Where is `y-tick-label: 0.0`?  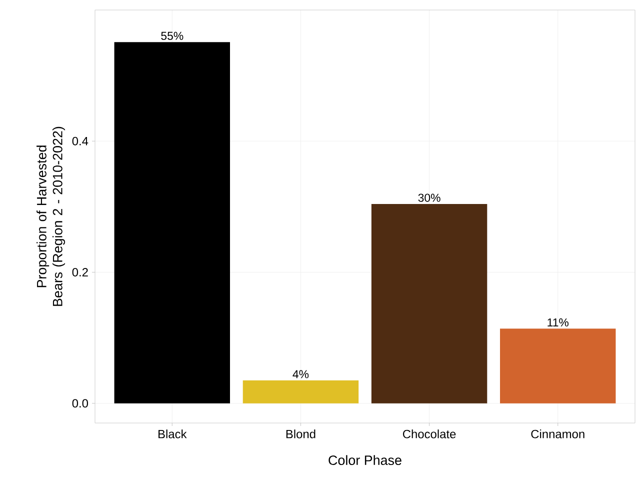
y-tick-label: 0.0 is located at coordinates (80, 403).